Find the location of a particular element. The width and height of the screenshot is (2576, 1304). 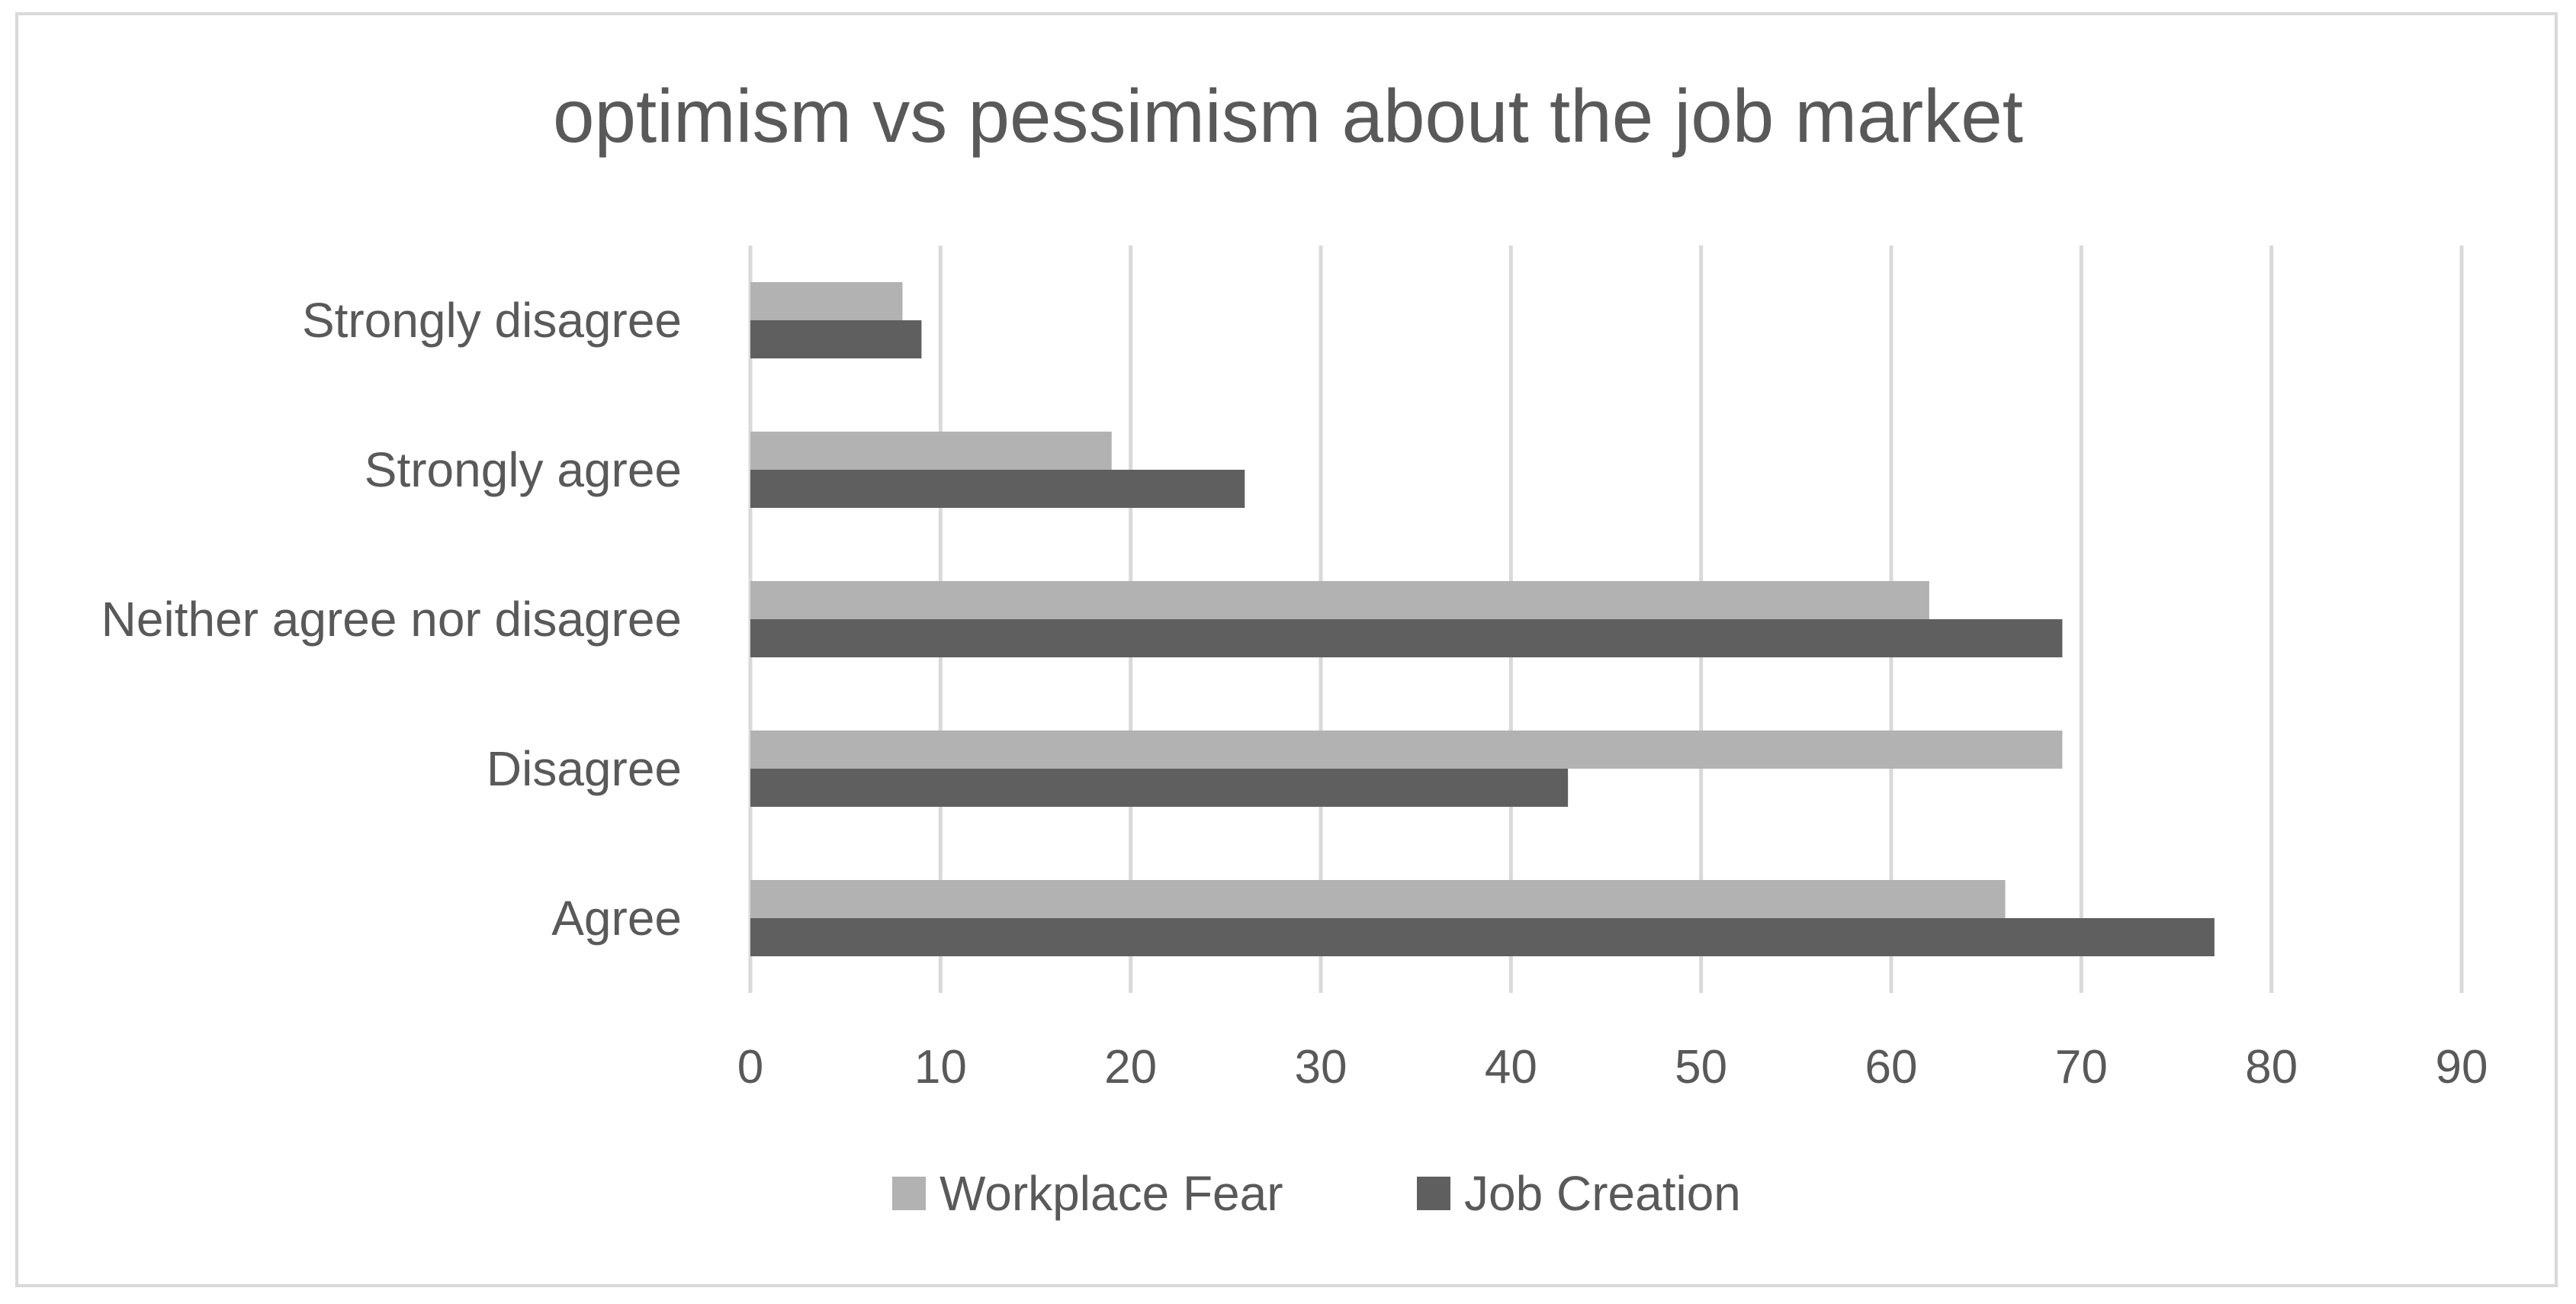

legend-label: Job Creation is located at coordinates (1602, 1193).